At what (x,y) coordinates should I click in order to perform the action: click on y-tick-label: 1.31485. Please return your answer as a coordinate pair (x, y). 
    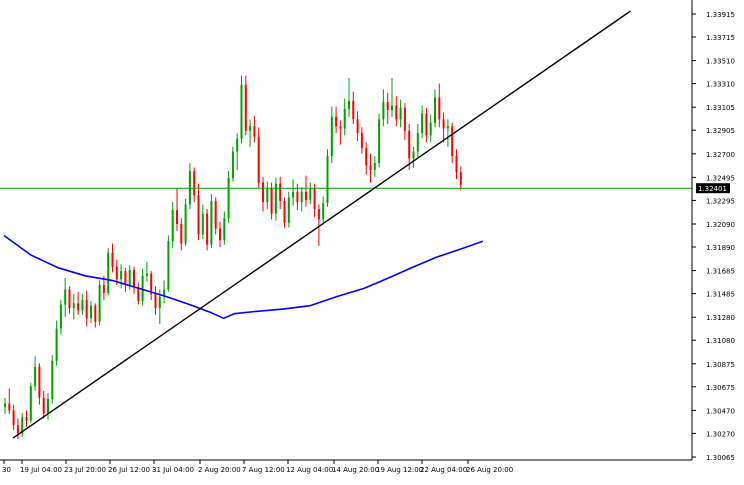
    Looking at the image, I should click on (720, 295).